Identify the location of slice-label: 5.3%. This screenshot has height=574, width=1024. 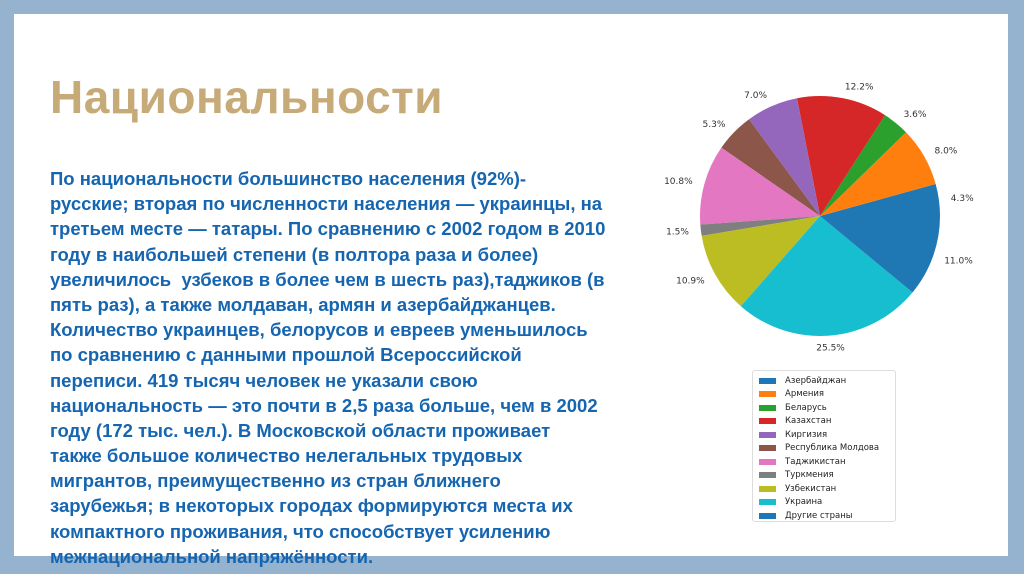
(714, 125).